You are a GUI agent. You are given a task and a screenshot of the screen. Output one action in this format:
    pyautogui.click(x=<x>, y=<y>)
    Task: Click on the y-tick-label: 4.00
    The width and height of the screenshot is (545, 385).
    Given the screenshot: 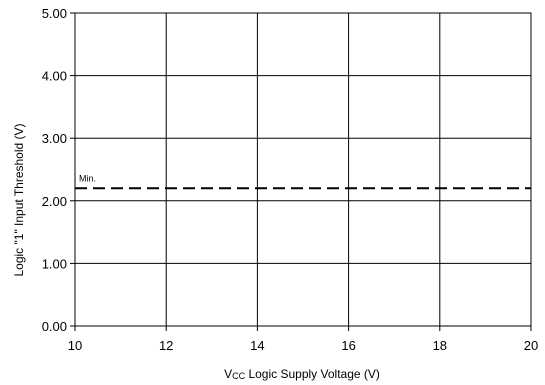 What is the action you would take?
    pyautogui.click(x=54, y=76)
    